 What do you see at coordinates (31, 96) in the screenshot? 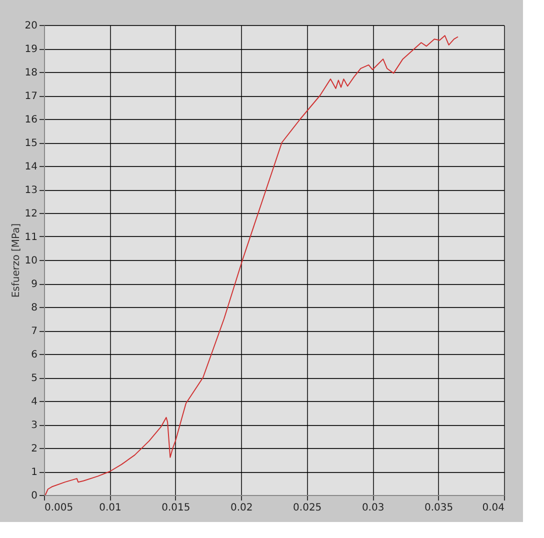
I see `y-tick-label: 17` at bounding box center [31, 96].